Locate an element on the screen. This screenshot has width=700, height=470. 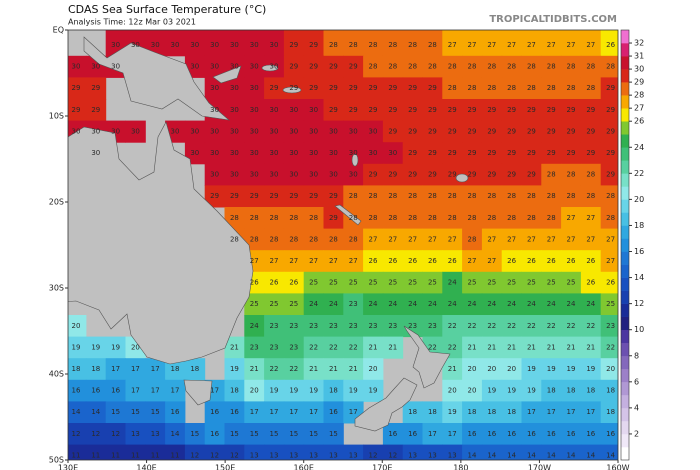
sst-value: 16 is located at coordinates (214, 434).